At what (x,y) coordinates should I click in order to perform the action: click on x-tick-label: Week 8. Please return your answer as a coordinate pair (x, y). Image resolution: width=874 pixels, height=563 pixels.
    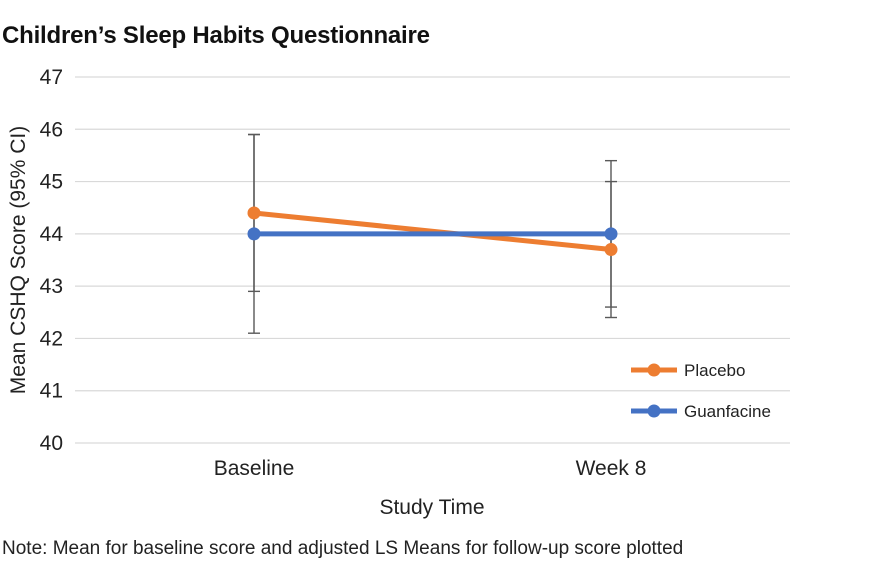
    Looking at the image, I should click on (611, 468).